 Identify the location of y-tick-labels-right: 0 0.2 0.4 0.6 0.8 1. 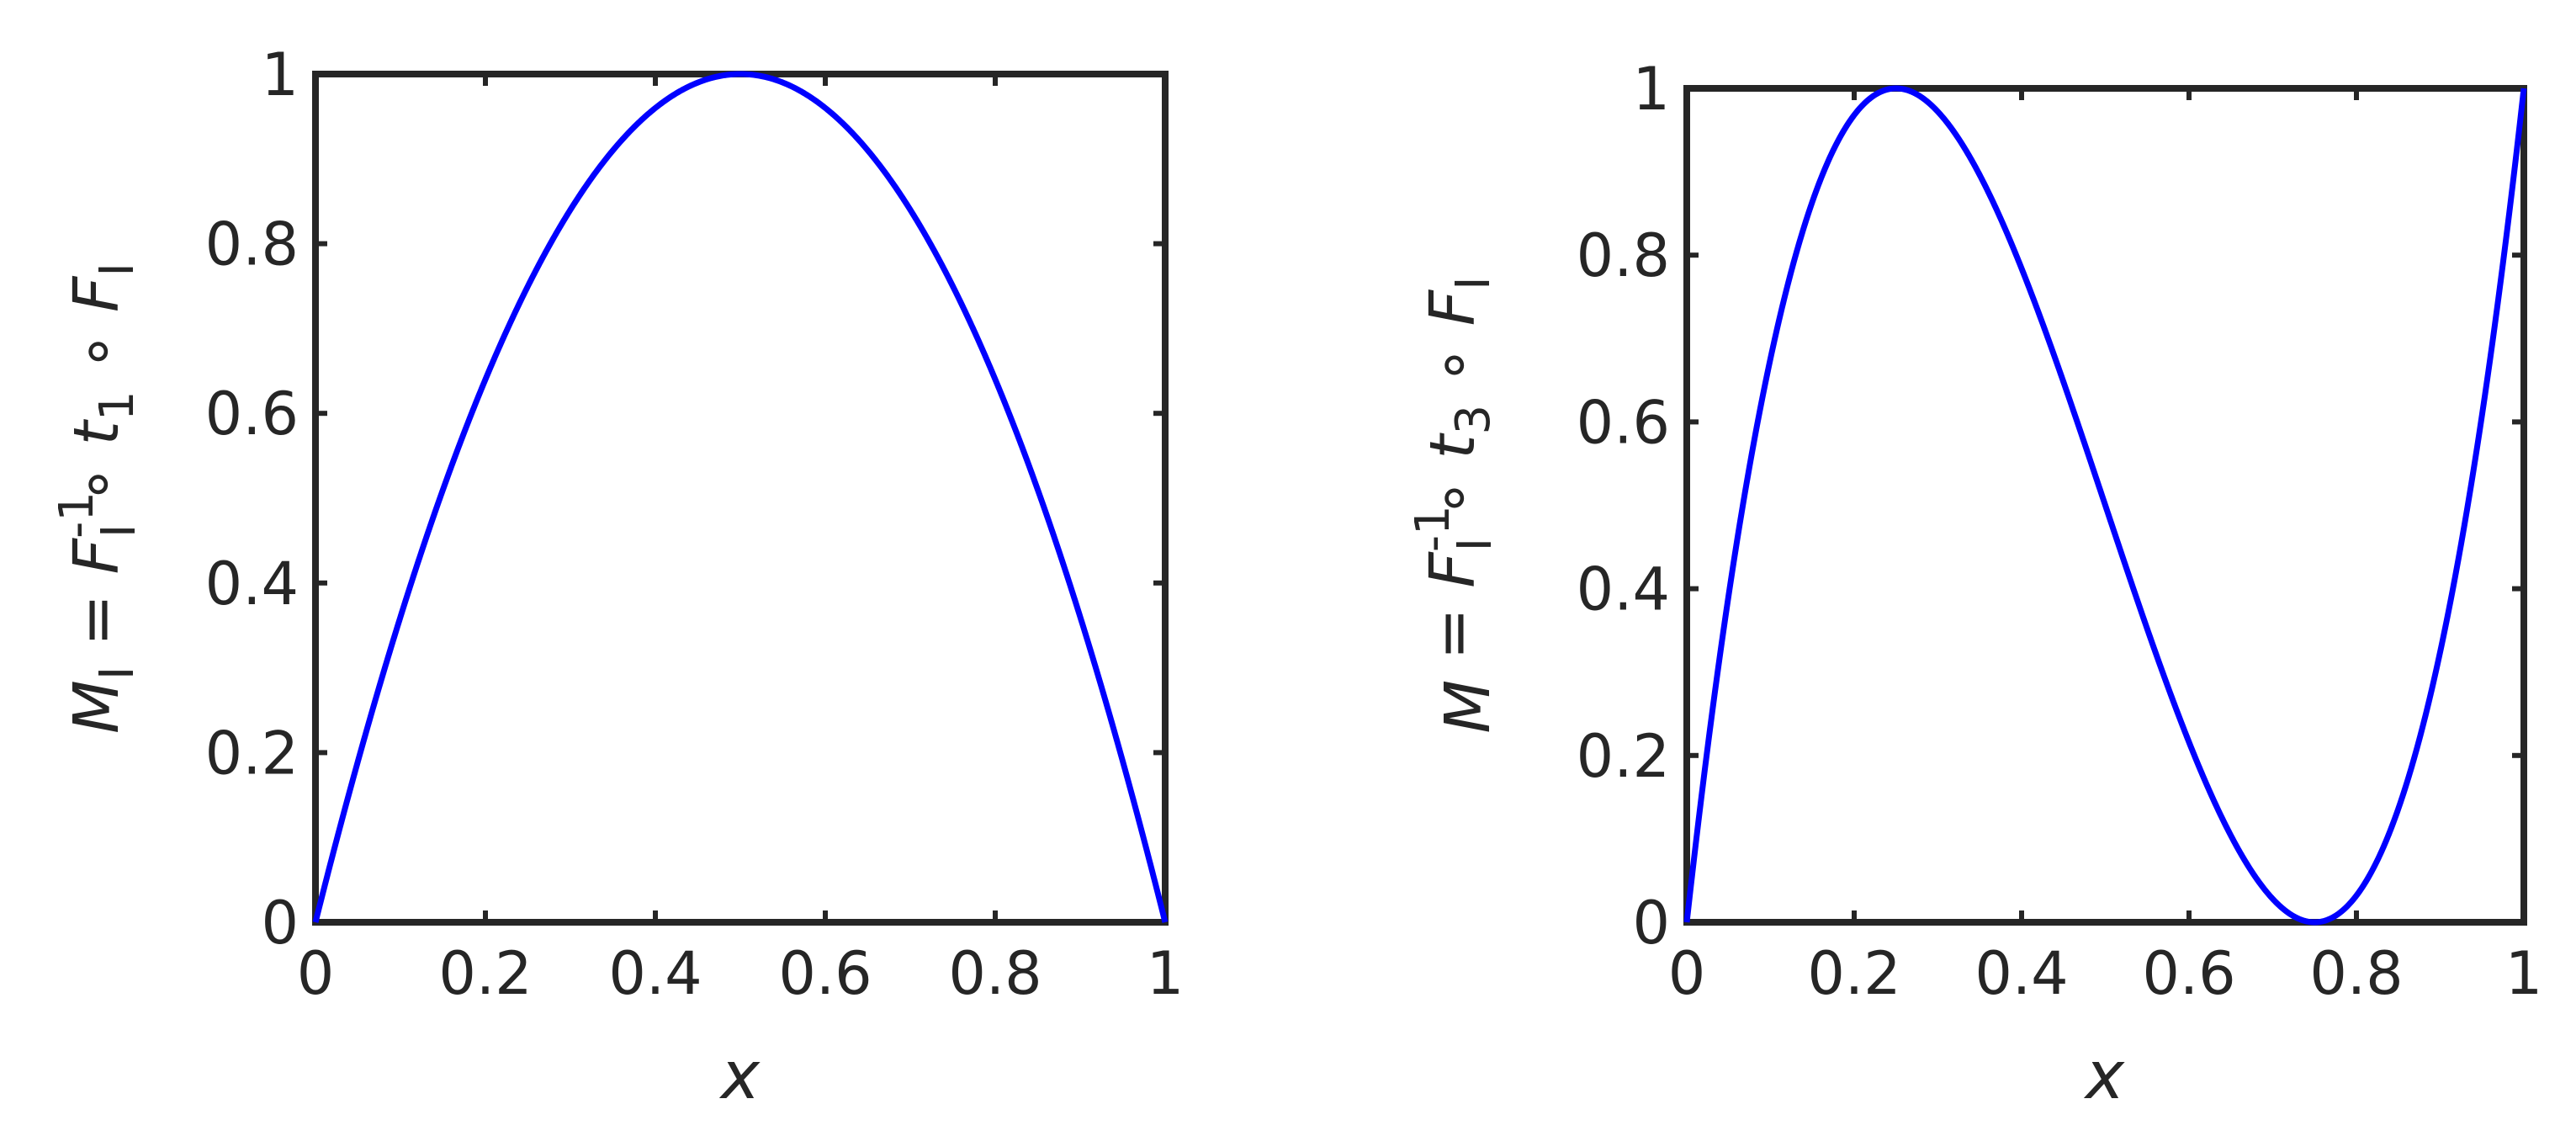
(1623, 506).